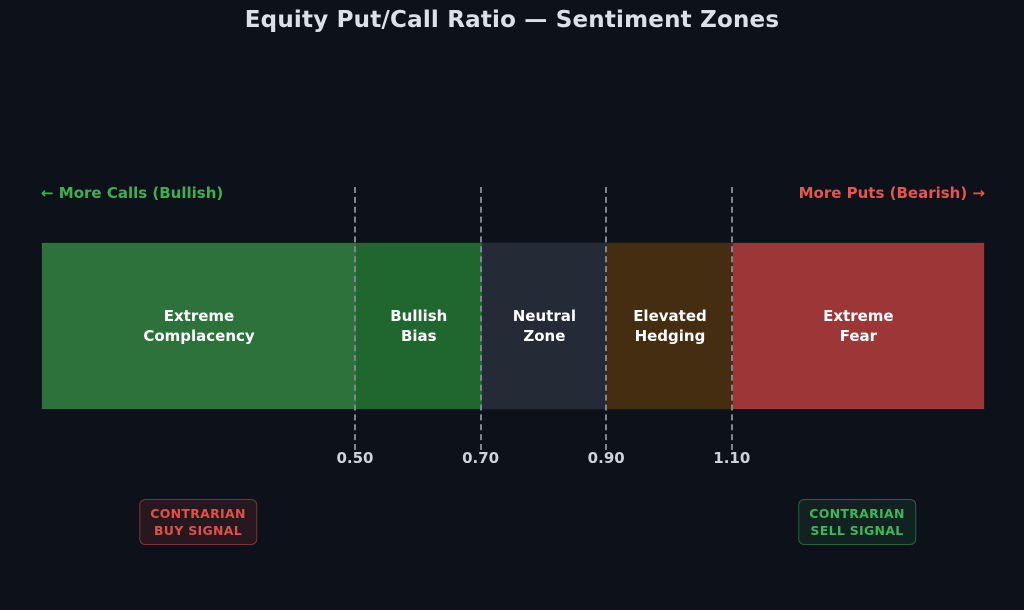  I want to click on badge-line: SELL SIGNAL, so click(857, 530).